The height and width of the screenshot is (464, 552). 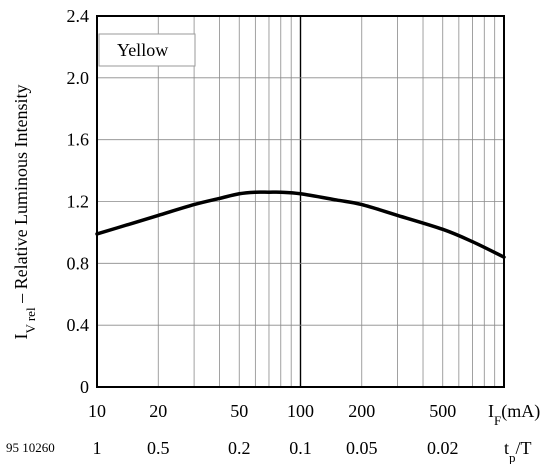 I want to click on y-tick-label: 0.4, so click(x=78, y=325).